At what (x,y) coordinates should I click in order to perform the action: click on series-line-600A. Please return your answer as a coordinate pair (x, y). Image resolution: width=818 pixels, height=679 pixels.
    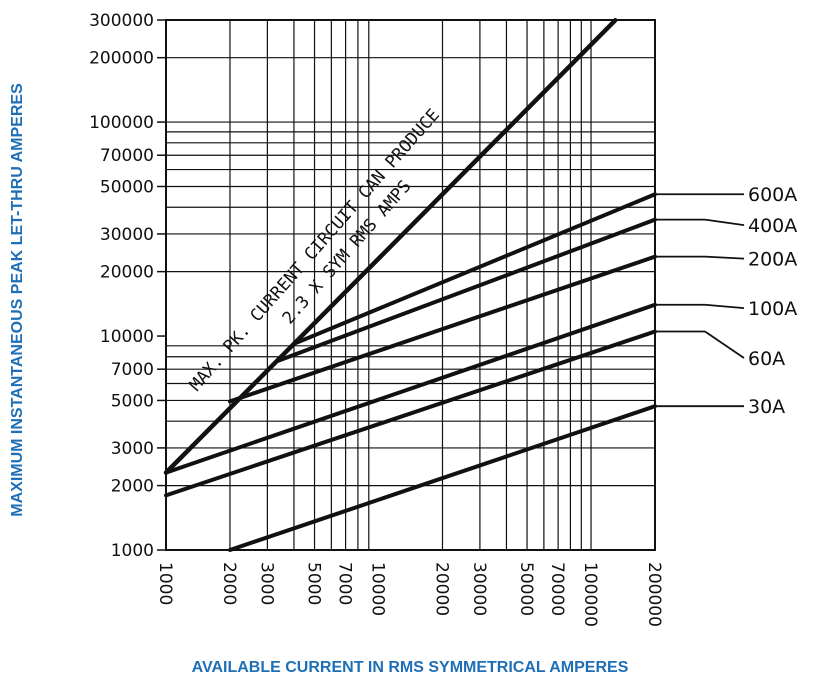
    Looking at the image, I should click on (474, 269).